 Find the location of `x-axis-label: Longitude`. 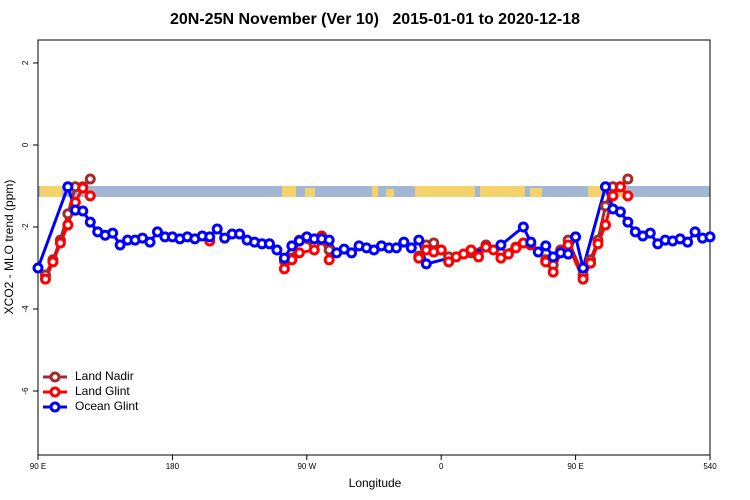

x-axis-label: Longitude is located at coordinates (375, 483).